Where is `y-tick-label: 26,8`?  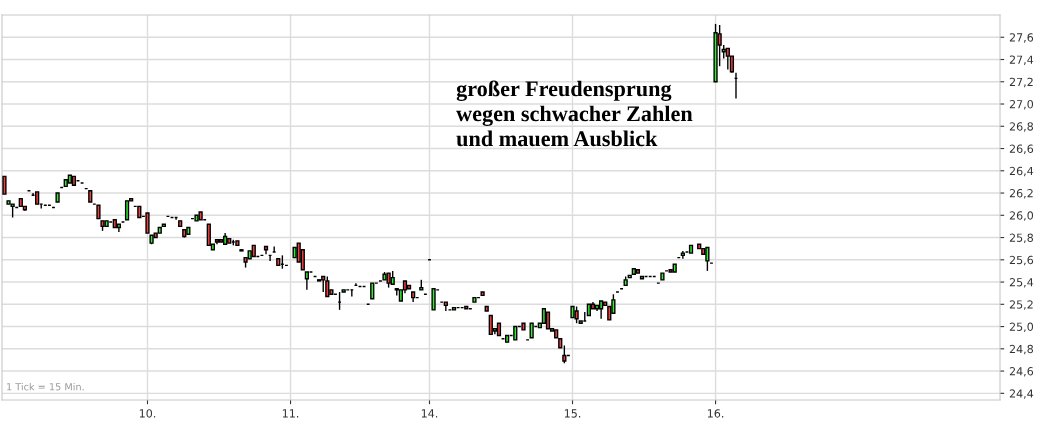
y-tick-label: 26,8 is located at coordinates (1021, 127).